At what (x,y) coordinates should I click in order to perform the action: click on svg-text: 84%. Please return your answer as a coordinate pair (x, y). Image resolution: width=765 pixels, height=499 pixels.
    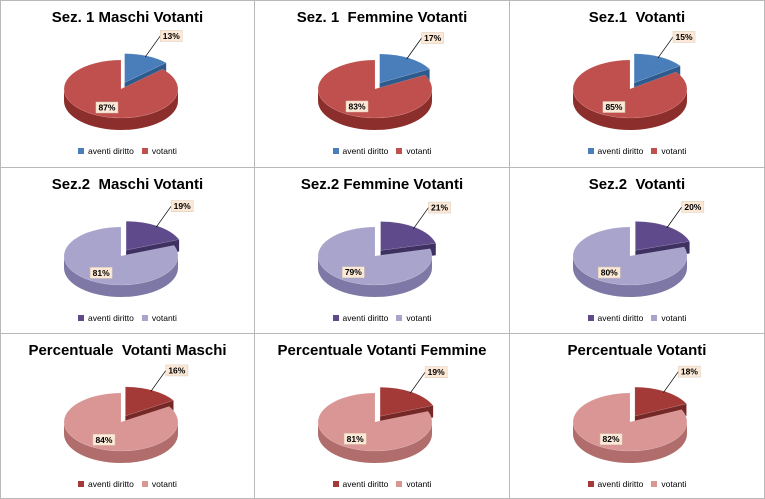
    Looking at the image, I should click on (103, 440).